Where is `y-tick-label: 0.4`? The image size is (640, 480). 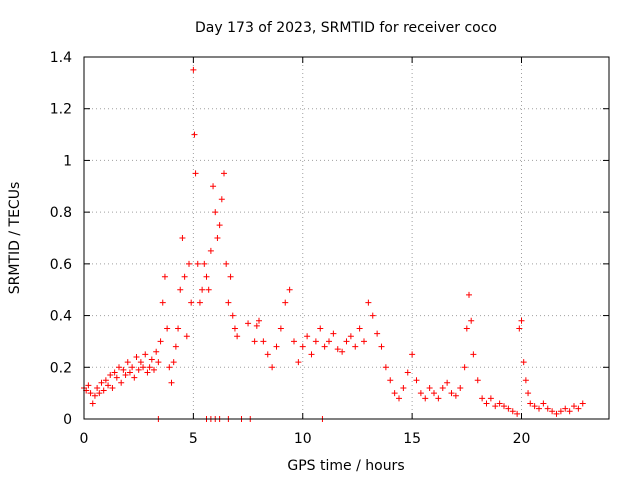
y-tick-label: 0.4 is located at coordinates (61, 317).